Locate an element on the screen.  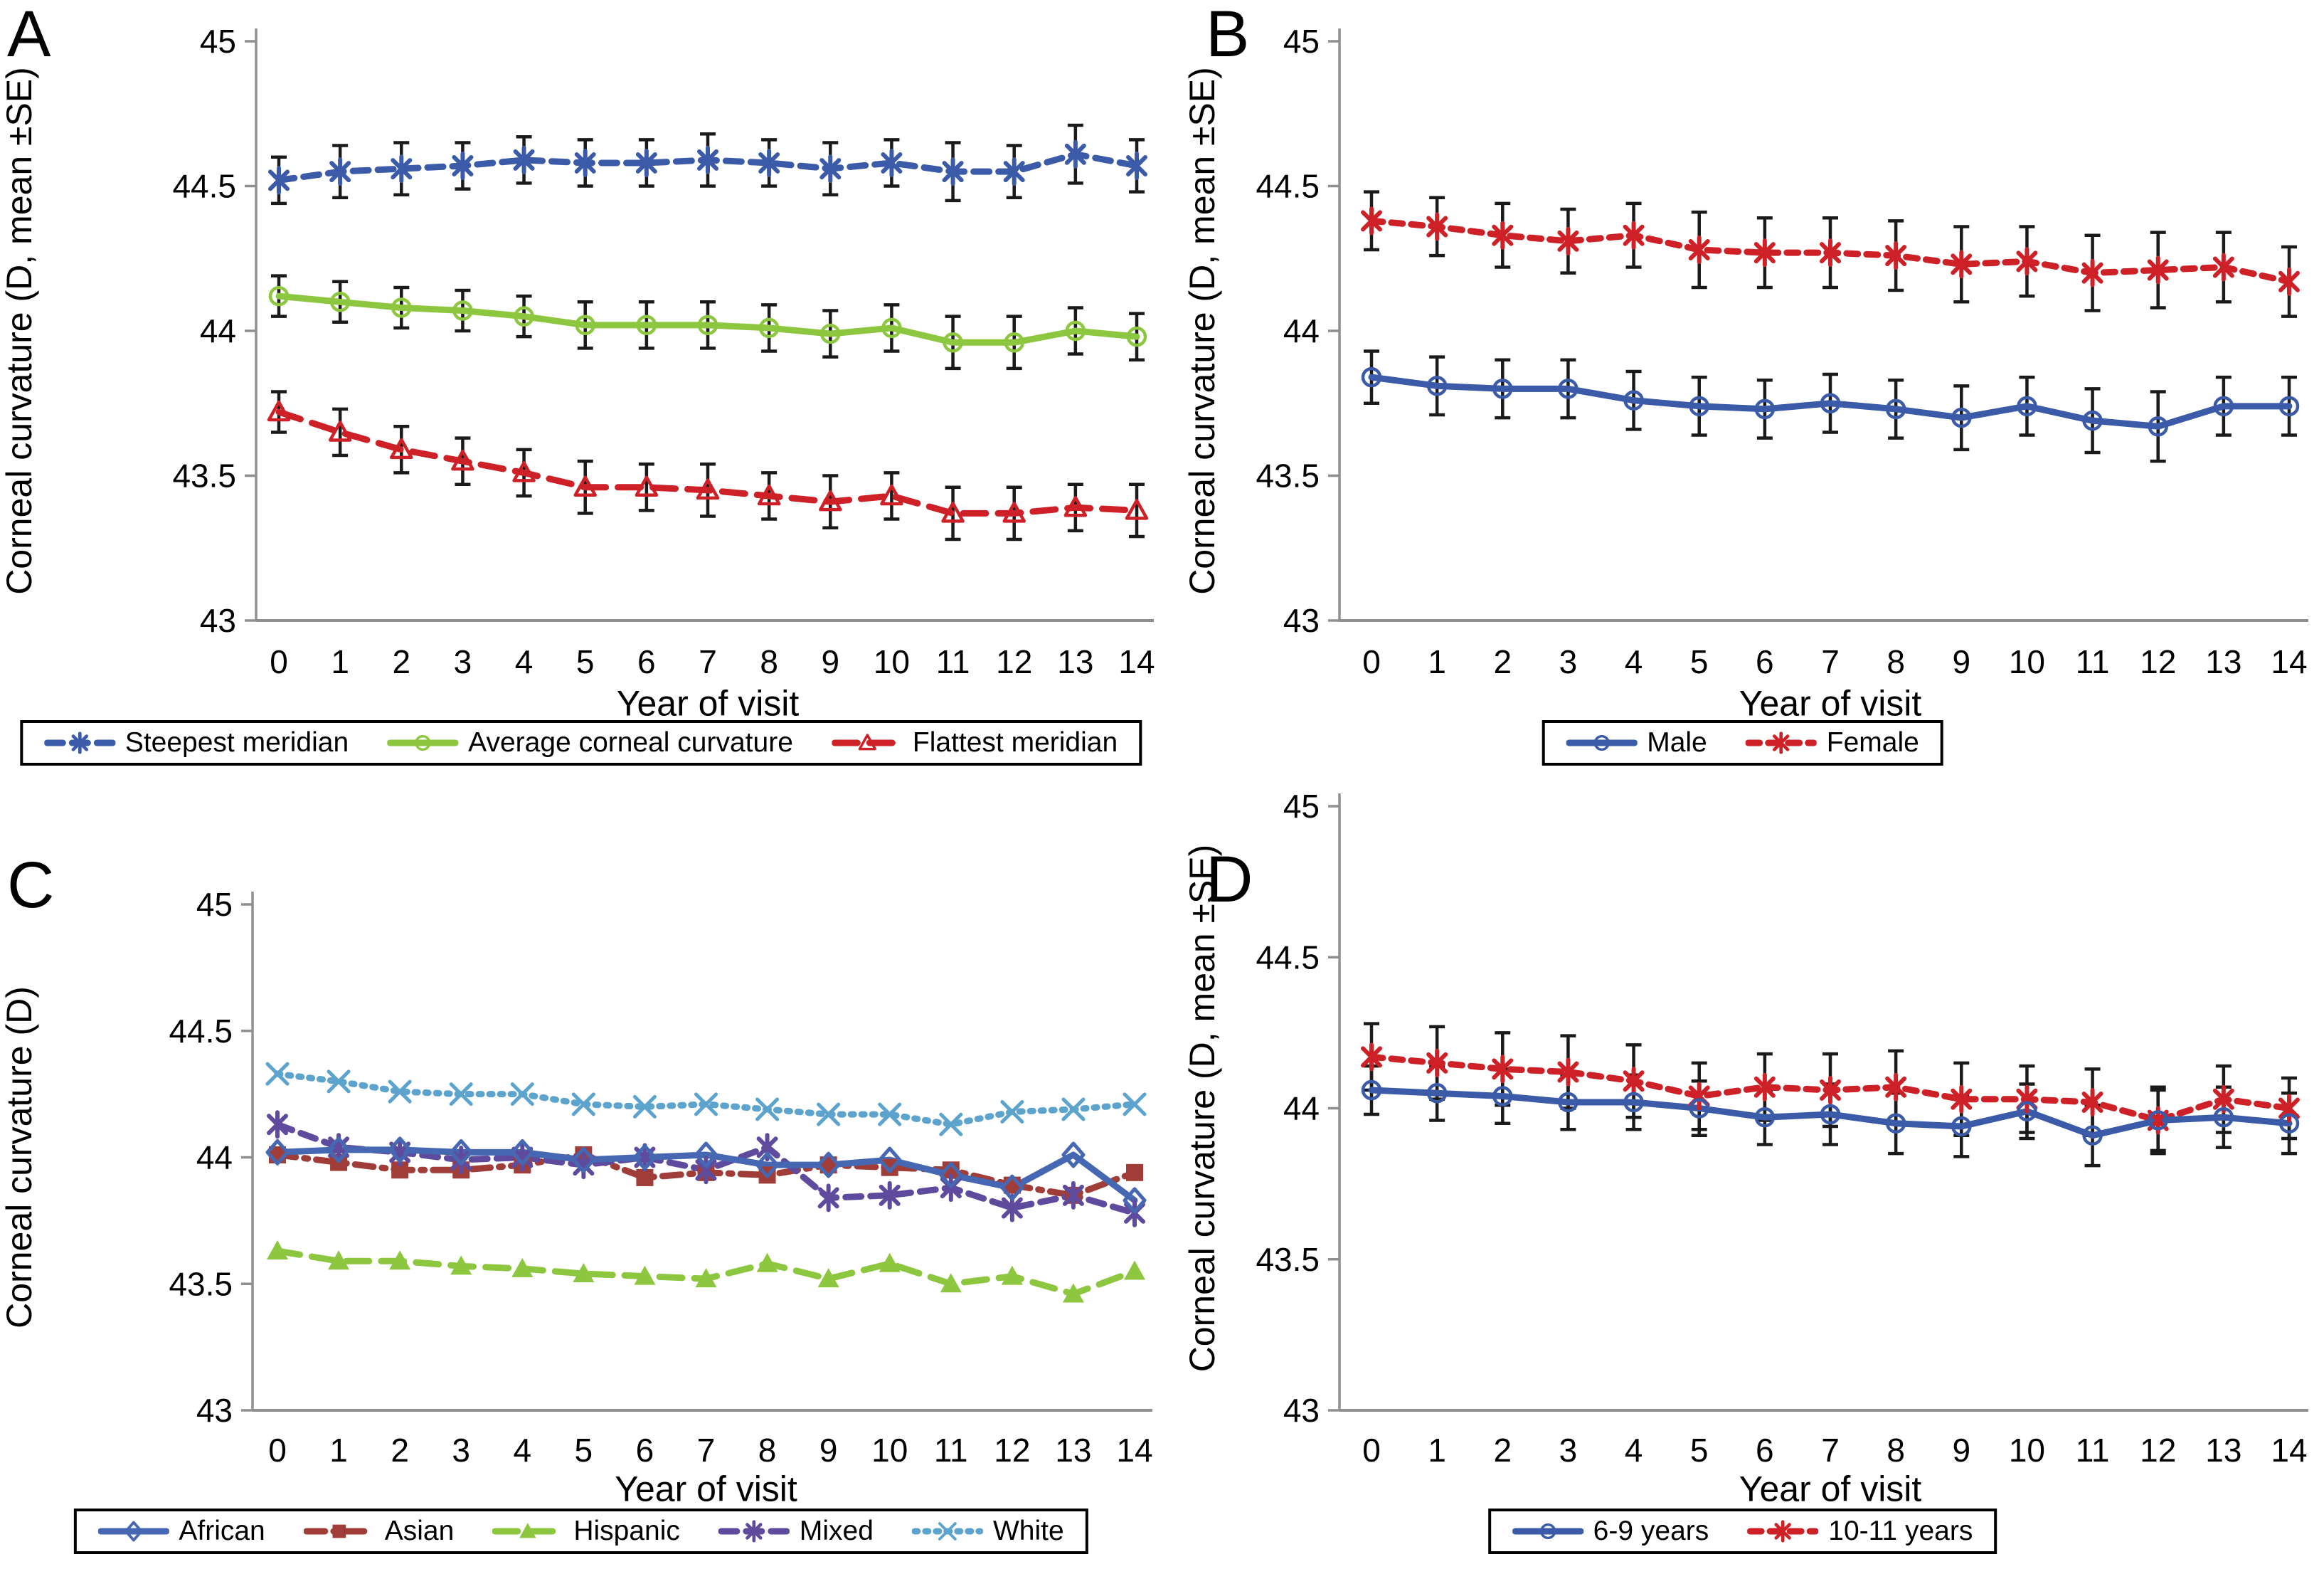
legend-label-male: Male is located at coordinates (1677, 742).